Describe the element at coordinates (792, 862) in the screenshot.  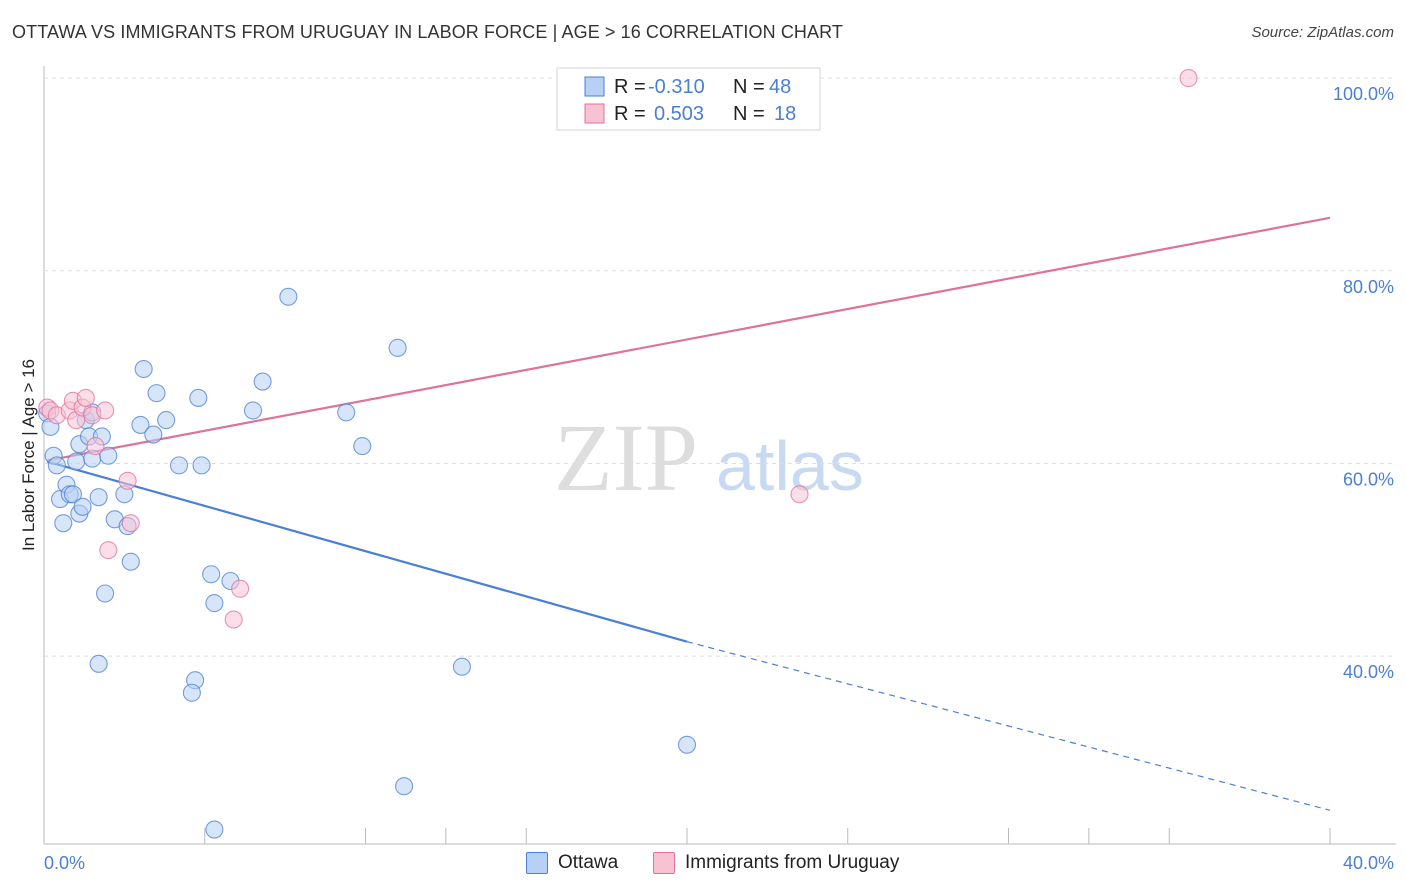
I see `legend-label-uruguay: Immigrants from Uruguay` at that location.